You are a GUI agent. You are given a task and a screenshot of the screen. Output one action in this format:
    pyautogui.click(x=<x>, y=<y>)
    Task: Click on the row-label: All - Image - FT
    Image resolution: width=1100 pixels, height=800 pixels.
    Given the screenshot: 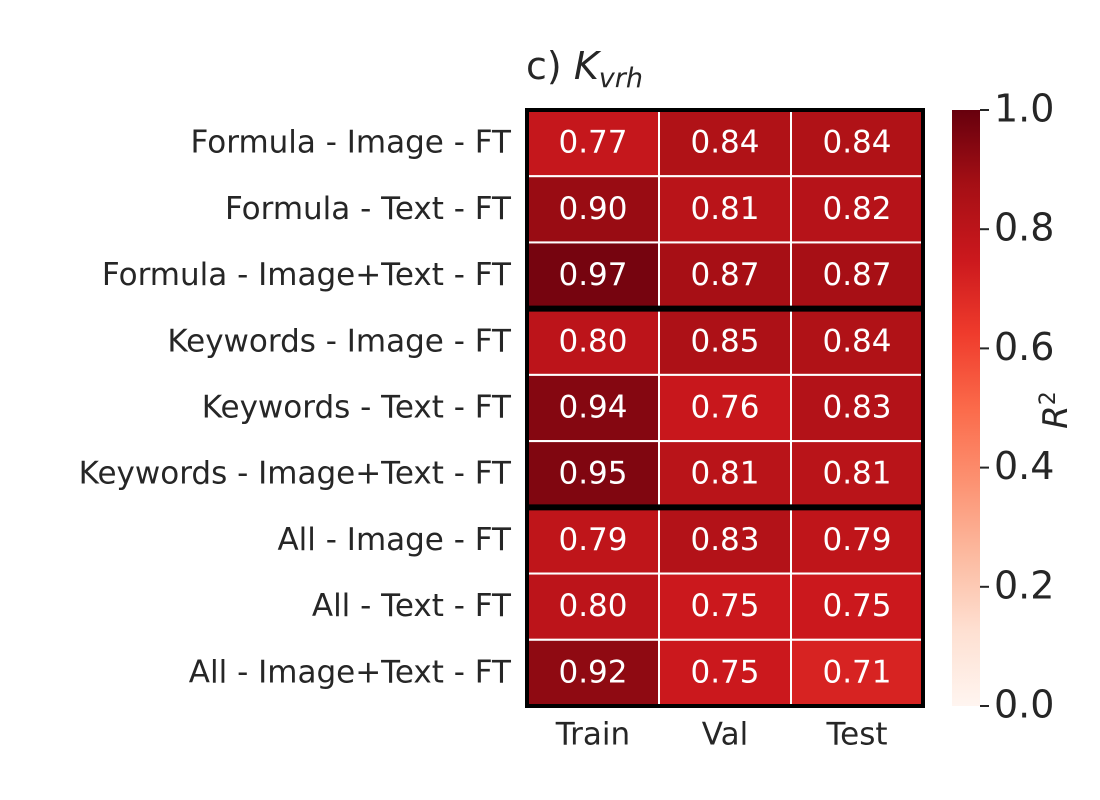 What is the action you would take?
    pyautogui.click(x=394, y=540)
    